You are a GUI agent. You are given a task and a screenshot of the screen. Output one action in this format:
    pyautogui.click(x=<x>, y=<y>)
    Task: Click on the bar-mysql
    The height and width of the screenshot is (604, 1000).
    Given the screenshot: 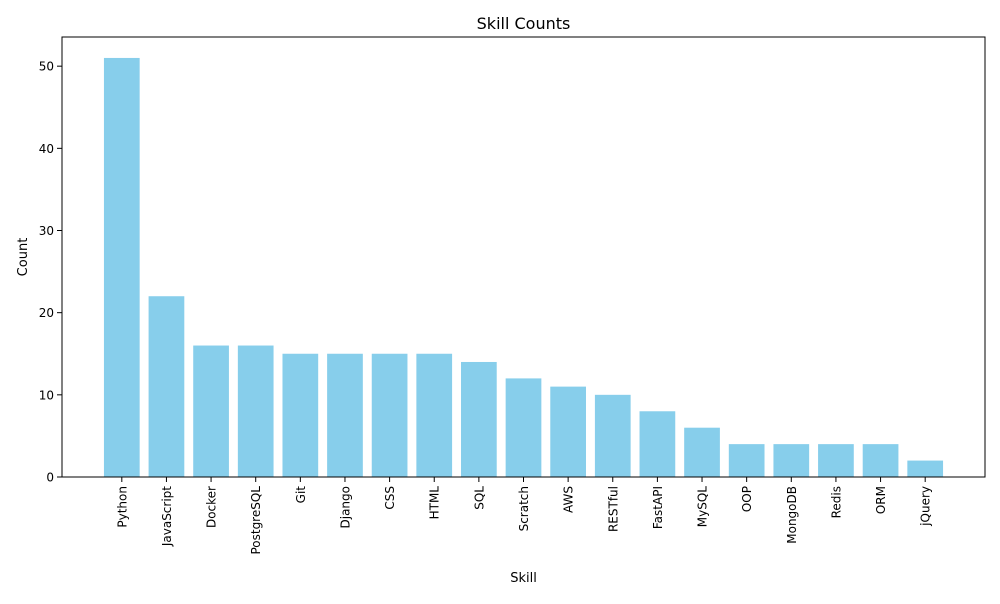 What is the action you would take?
    pyautogui.click(x=702, y=452)
    